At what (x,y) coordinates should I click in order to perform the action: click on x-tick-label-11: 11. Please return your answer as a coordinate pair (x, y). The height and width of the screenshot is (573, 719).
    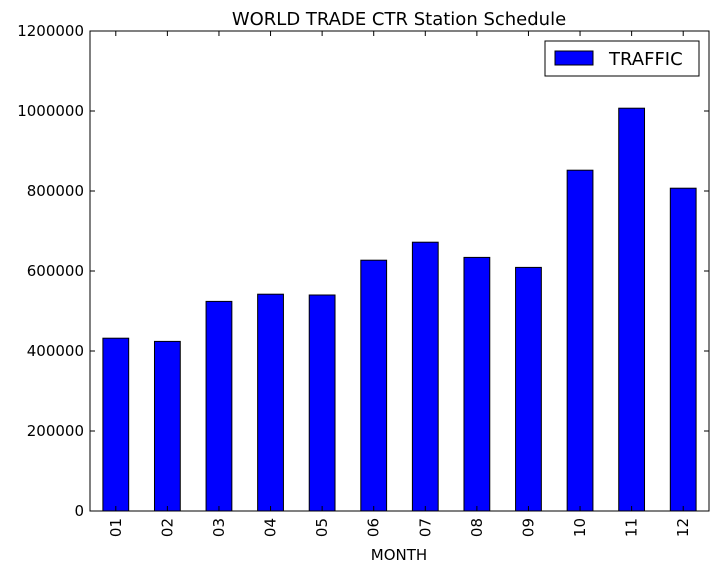
    Looking at the image, I should click on (632, 527).